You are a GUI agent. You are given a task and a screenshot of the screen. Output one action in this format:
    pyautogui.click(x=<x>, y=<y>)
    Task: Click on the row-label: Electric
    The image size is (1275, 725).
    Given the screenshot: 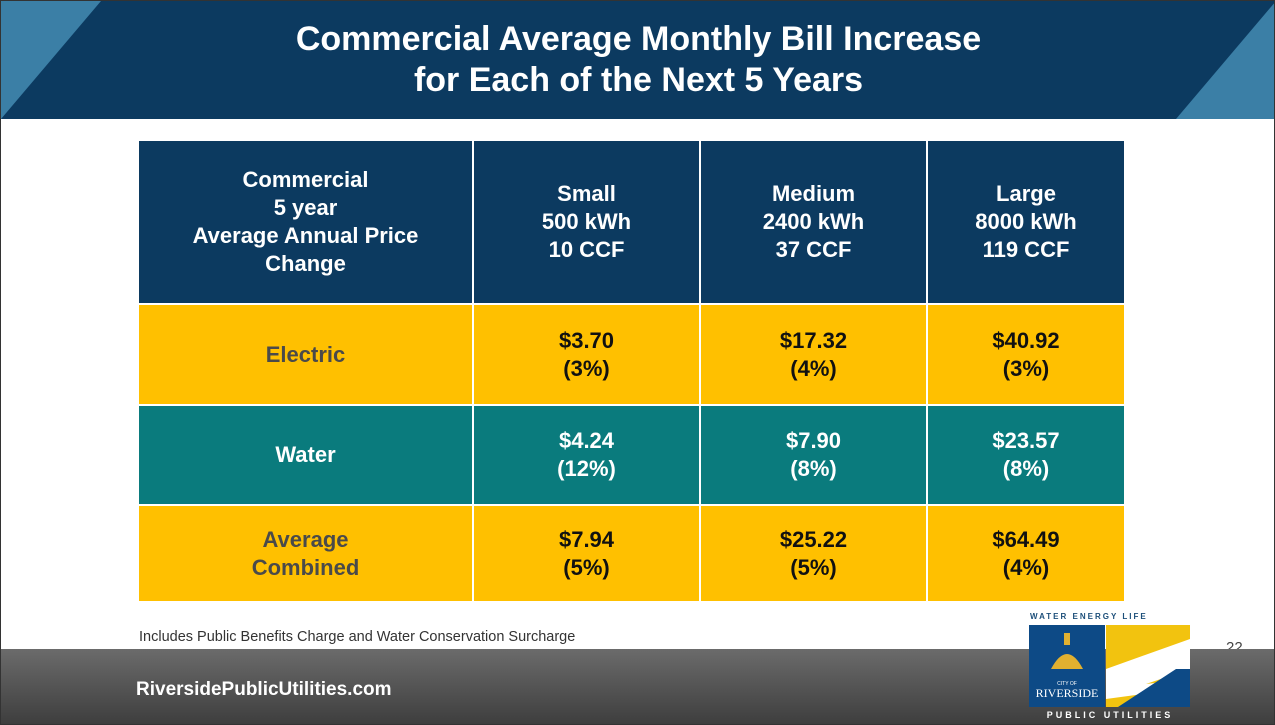 What is the action you would take?
    pyautogui.click(x=305, y=353)
    